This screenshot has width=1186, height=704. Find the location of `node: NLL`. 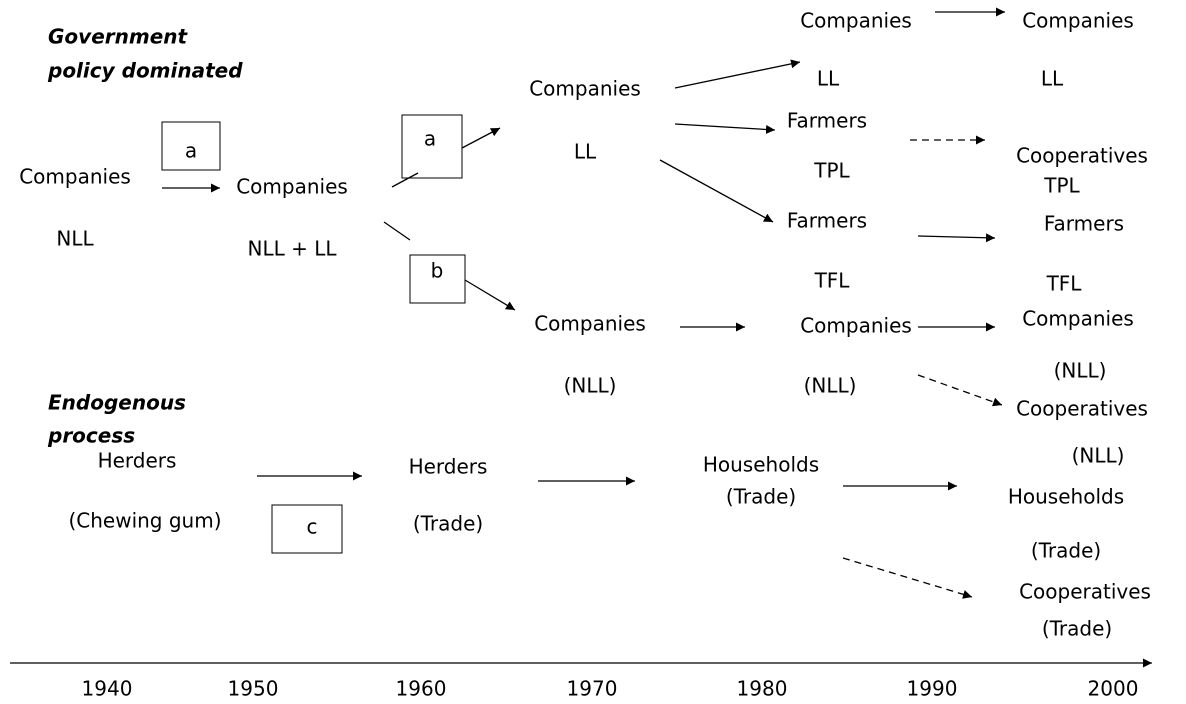

node: NLL is located at coordinates (75, 239).